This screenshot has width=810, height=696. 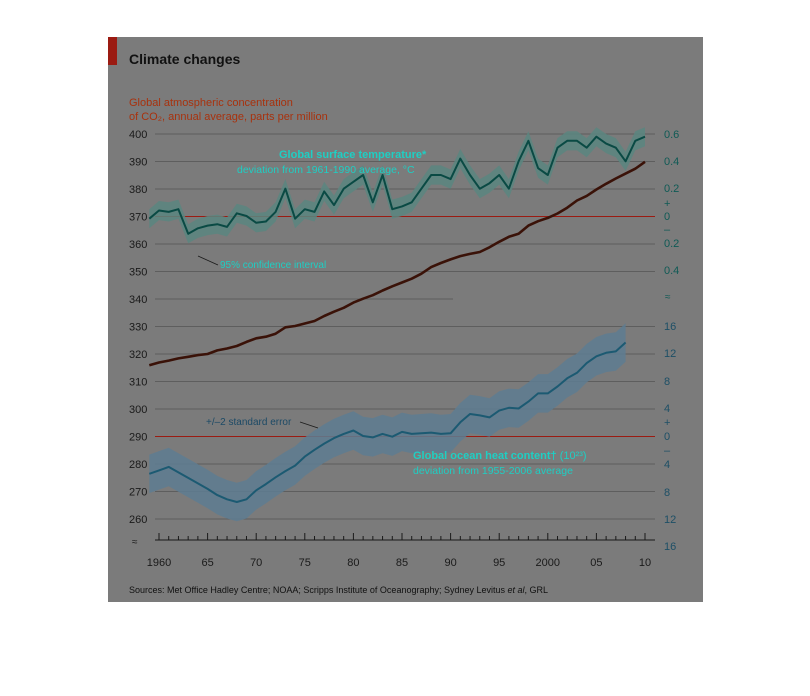 I want to click on ocean-tick-label: +, so click(x=667, y=423).